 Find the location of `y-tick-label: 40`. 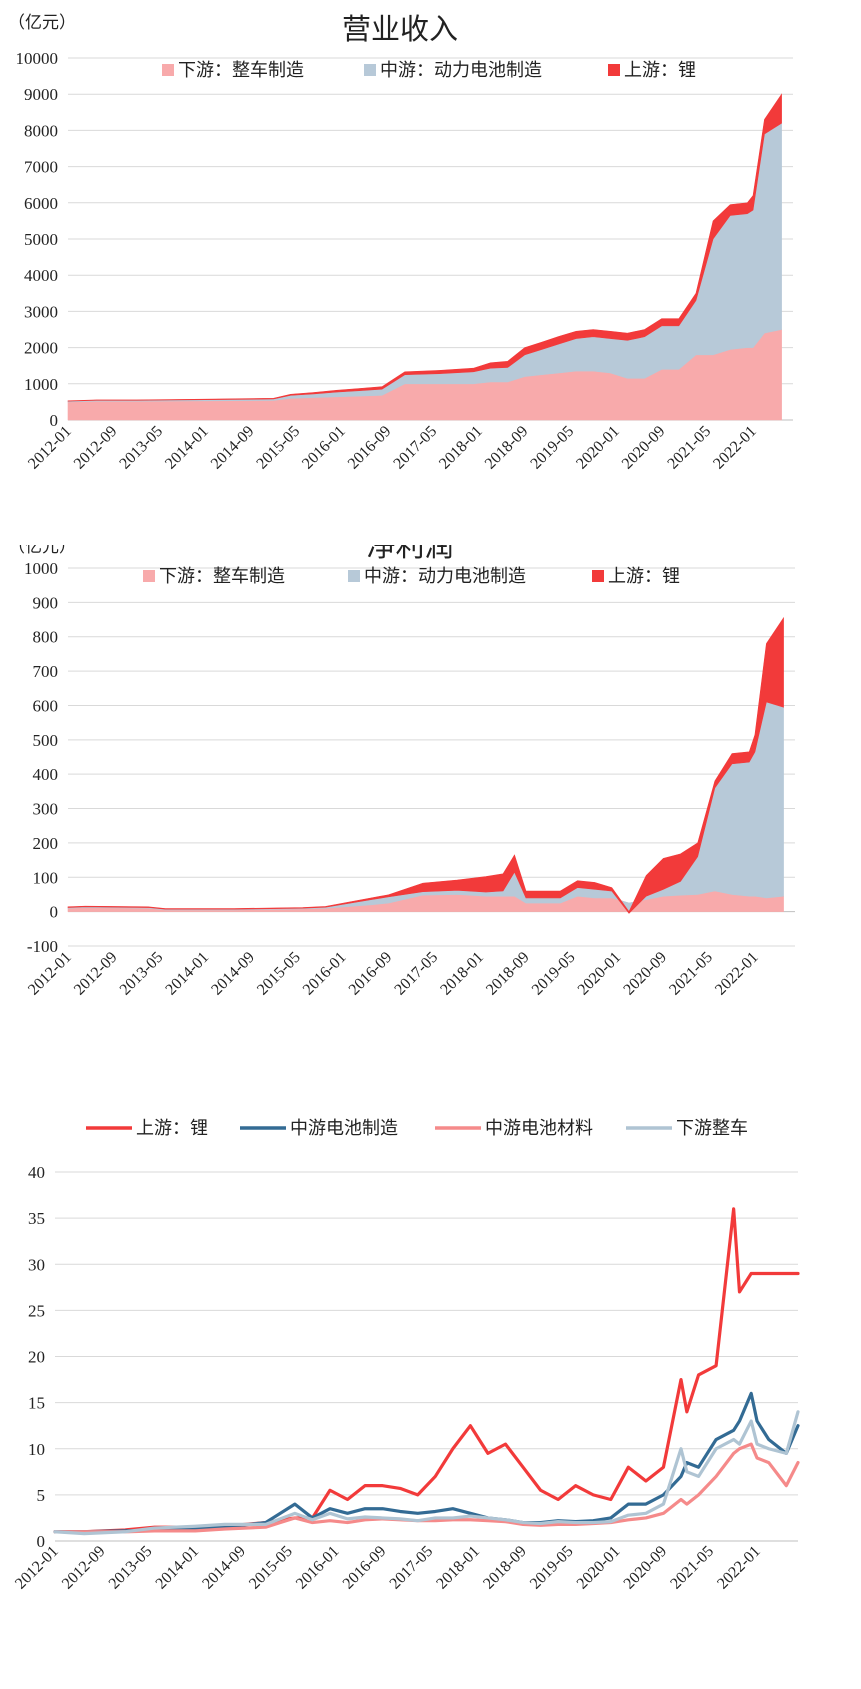

y-tick-label: 40 is located at coordinates (36, 1172).